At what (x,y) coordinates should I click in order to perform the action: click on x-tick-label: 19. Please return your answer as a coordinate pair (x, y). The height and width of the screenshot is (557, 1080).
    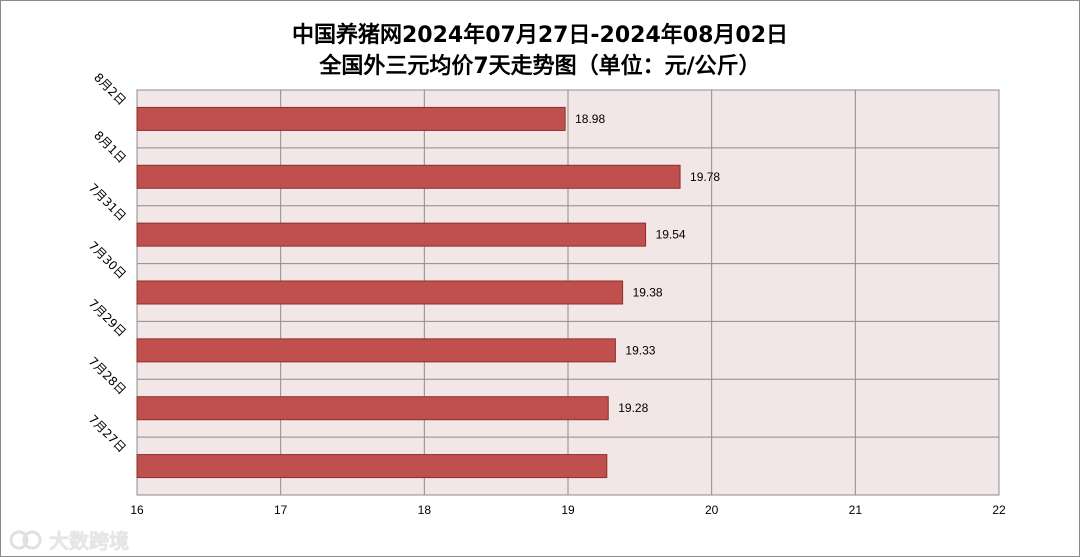
    Looking at the image, I should click on (568, 510).